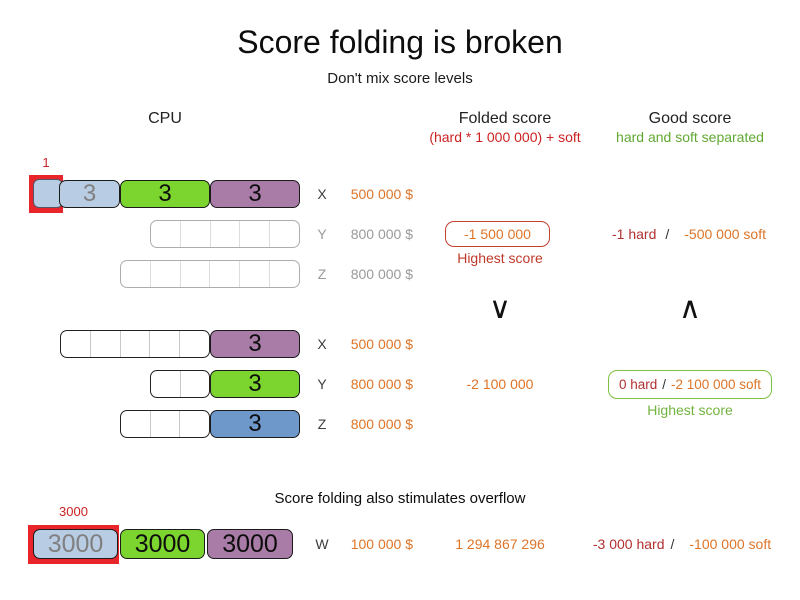 Image resolution: width=800 pixels, height=600 pixels. I want to click on overflow-amount-label: 1, so click(46, 162).